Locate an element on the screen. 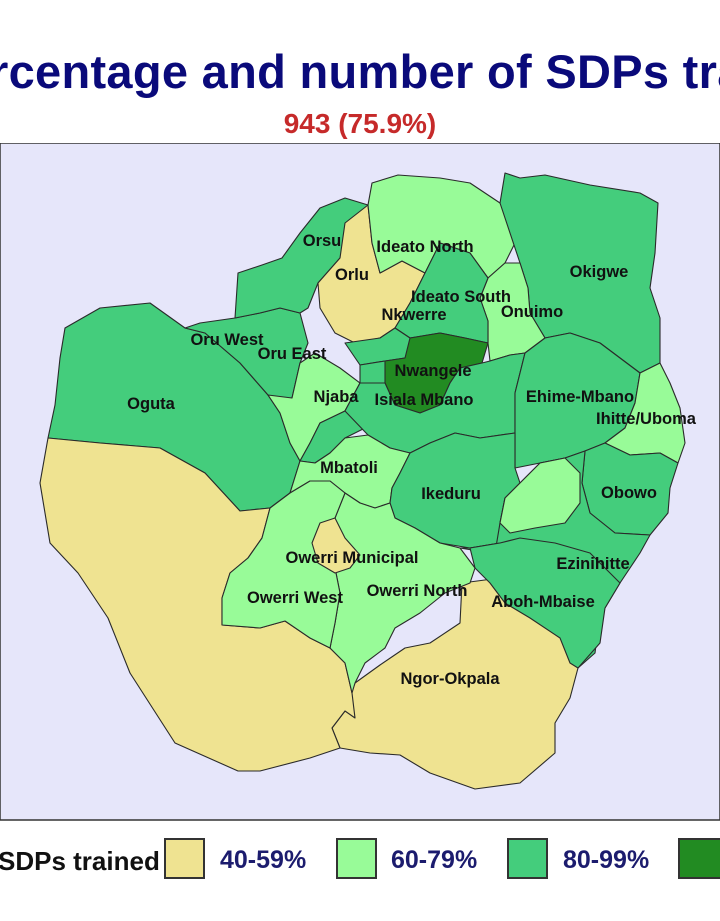  label-orlu: Orlu is located at coordinates (352, 275).